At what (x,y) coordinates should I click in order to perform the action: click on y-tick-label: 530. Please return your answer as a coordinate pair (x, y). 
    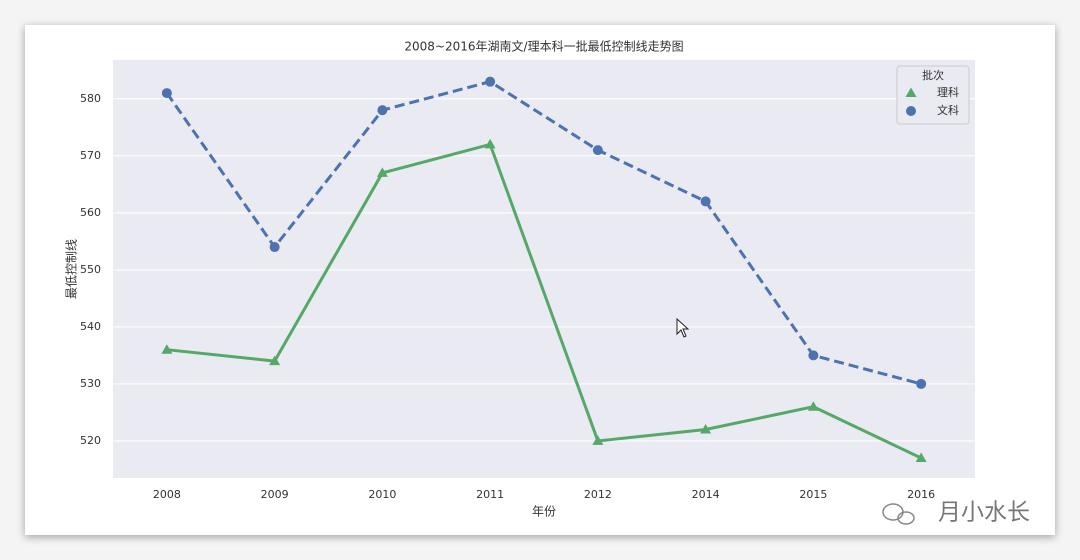
    Looking at the image, I should click on (90, 383).